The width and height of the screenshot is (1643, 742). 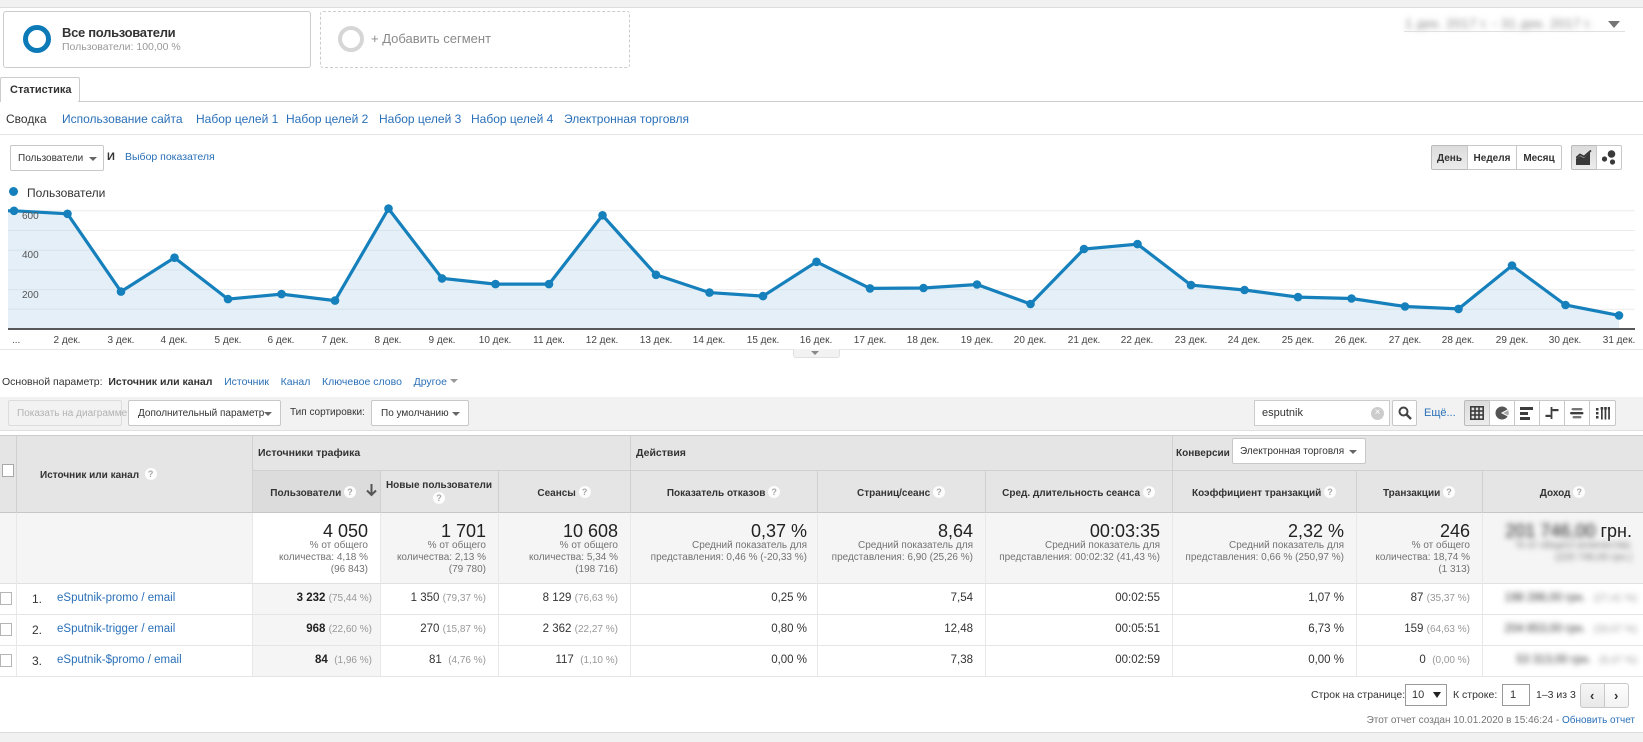 What do you see at coordinates (602, 340) in the screenshot?
I see `svg-text: 12 дек.` at bounding box center [602, 340].